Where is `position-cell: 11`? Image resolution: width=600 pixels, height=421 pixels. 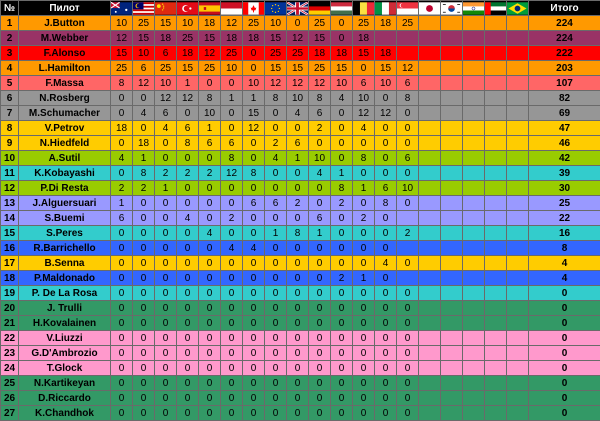 position-cell: 11 is located at coordinates (10, 173).